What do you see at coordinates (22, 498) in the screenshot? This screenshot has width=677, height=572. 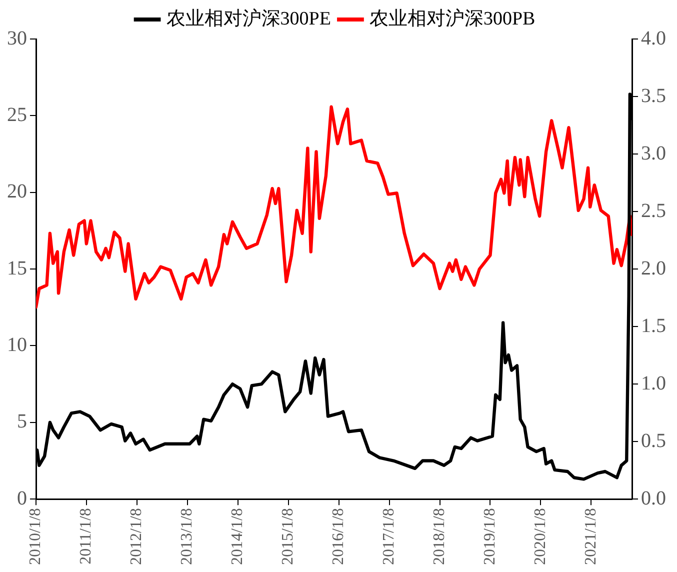 I see `y-tick-label: 0` at bounding box center [22, 498].